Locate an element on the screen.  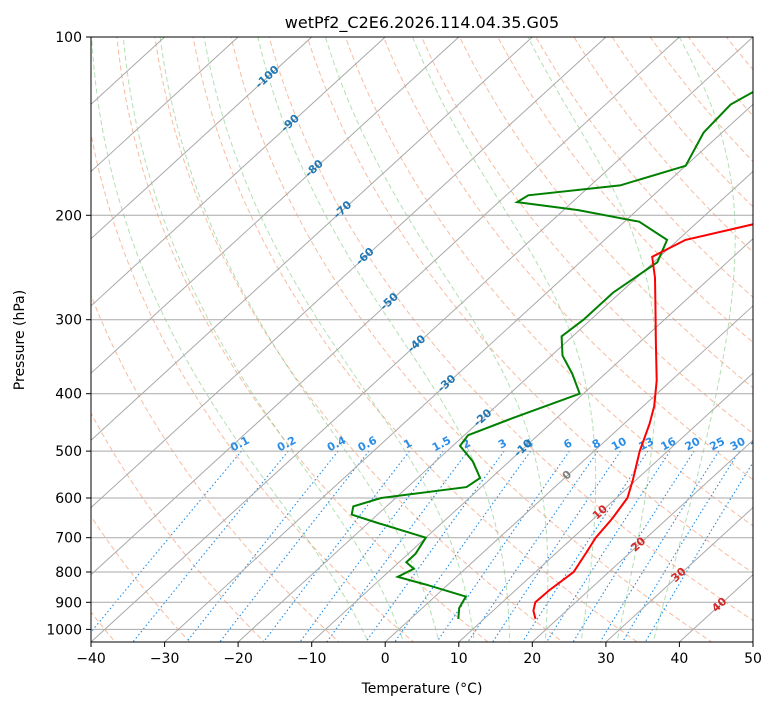
x-axis-label: Temperature (°C) is located at coordinates (422, 689).